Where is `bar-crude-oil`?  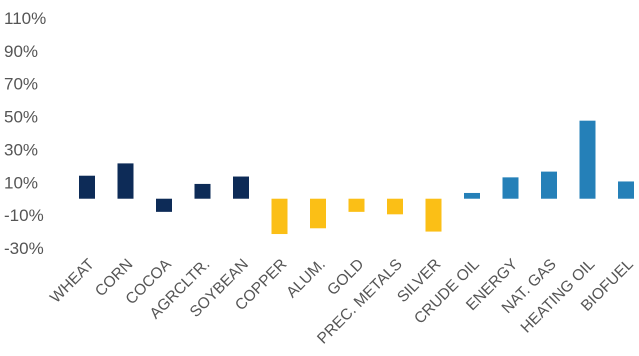 bar-crude-oil is located at coordinates (472, 195).